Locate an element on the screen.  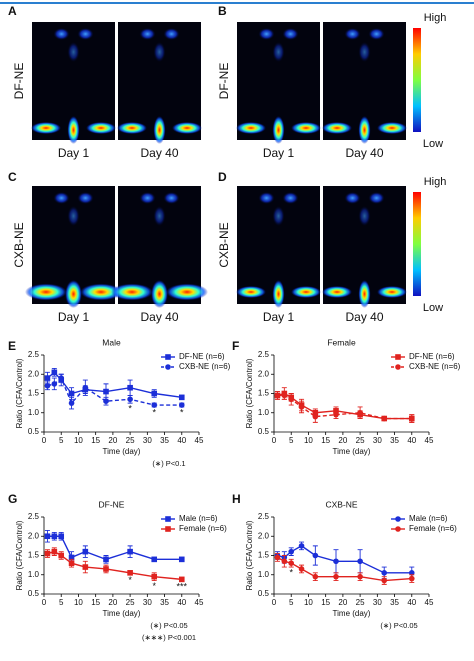
legend-entry: CXB-NE (n=6) is located at coordinates (426, 366).